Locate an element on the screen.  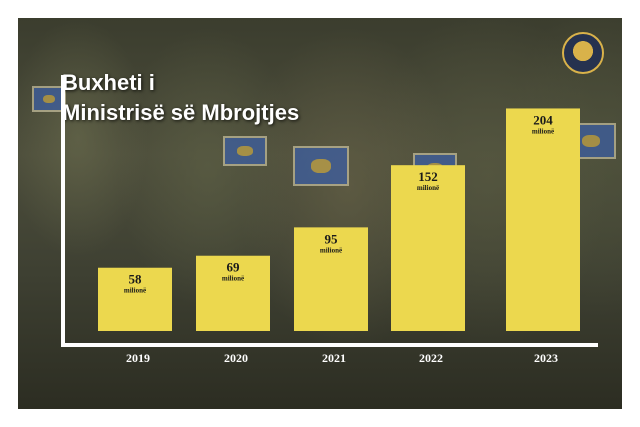
data-label-2021: 95 is located at coordinates (332, 238).